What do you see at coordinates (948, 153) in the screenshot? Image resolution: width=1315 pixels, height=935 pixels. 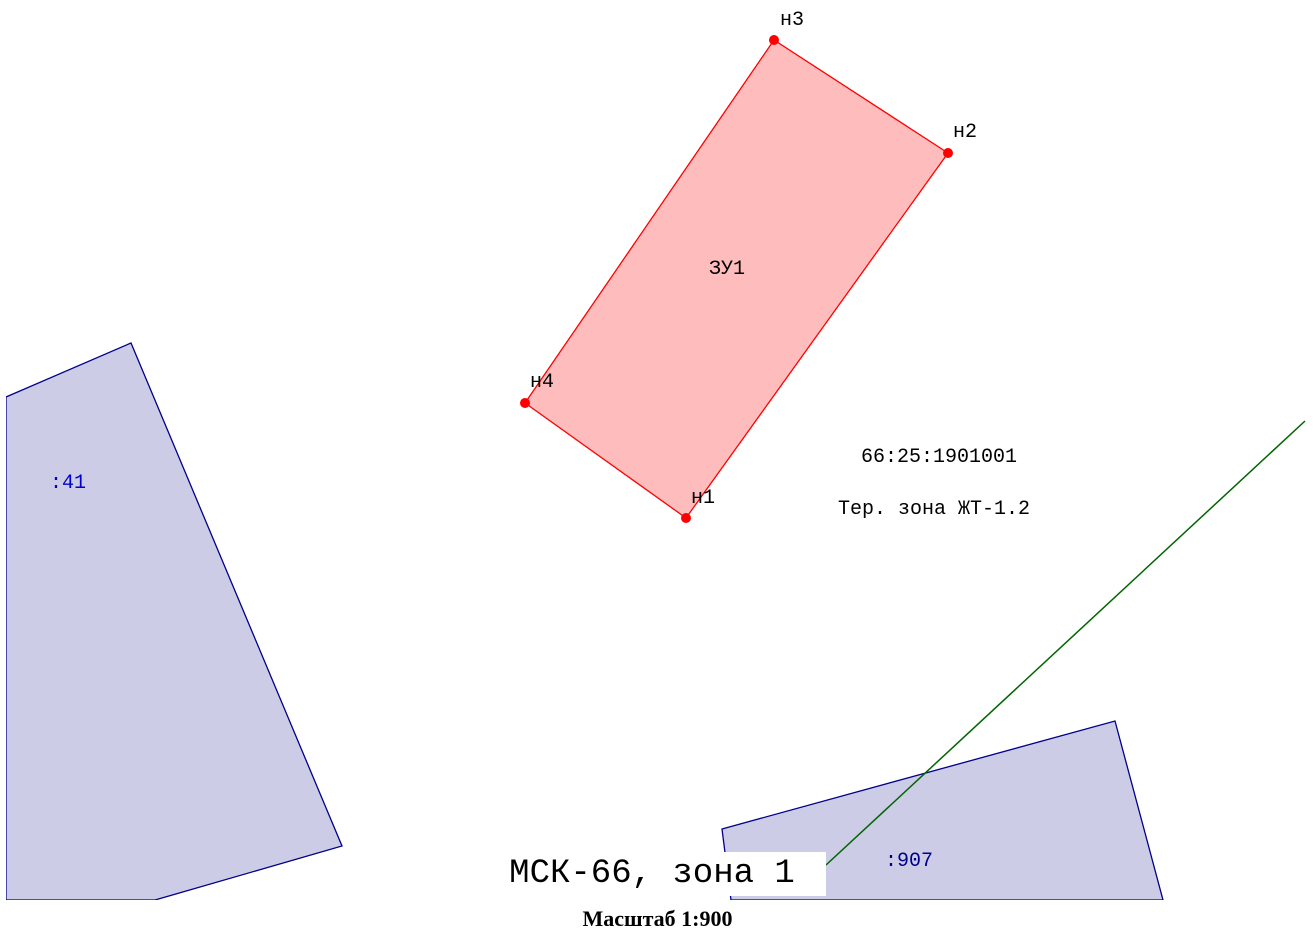 I see `vertex-point-n2` at bounding box center [948, 153].